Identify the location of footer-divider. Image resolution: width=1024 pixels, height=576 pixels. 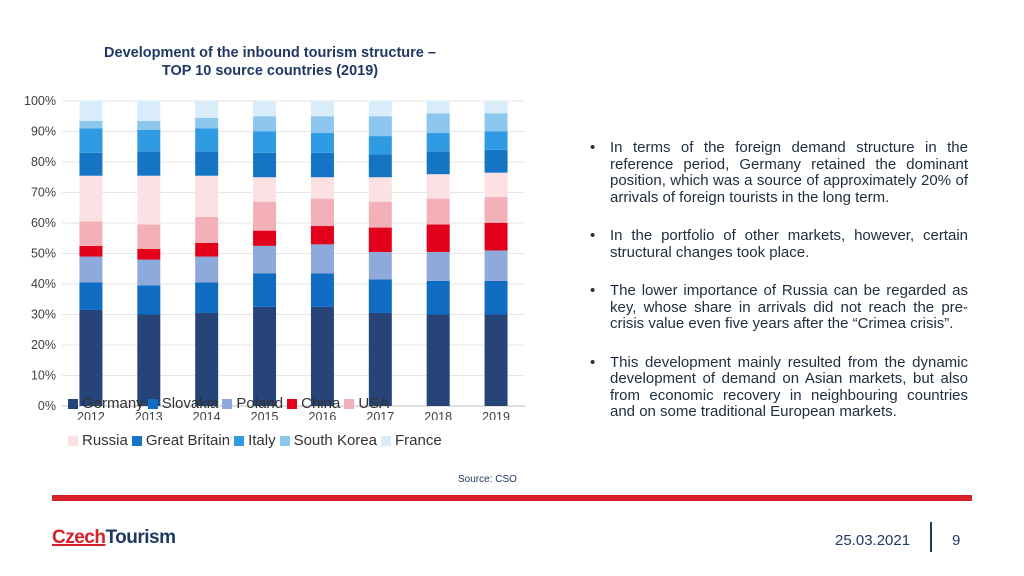
(512, 498).